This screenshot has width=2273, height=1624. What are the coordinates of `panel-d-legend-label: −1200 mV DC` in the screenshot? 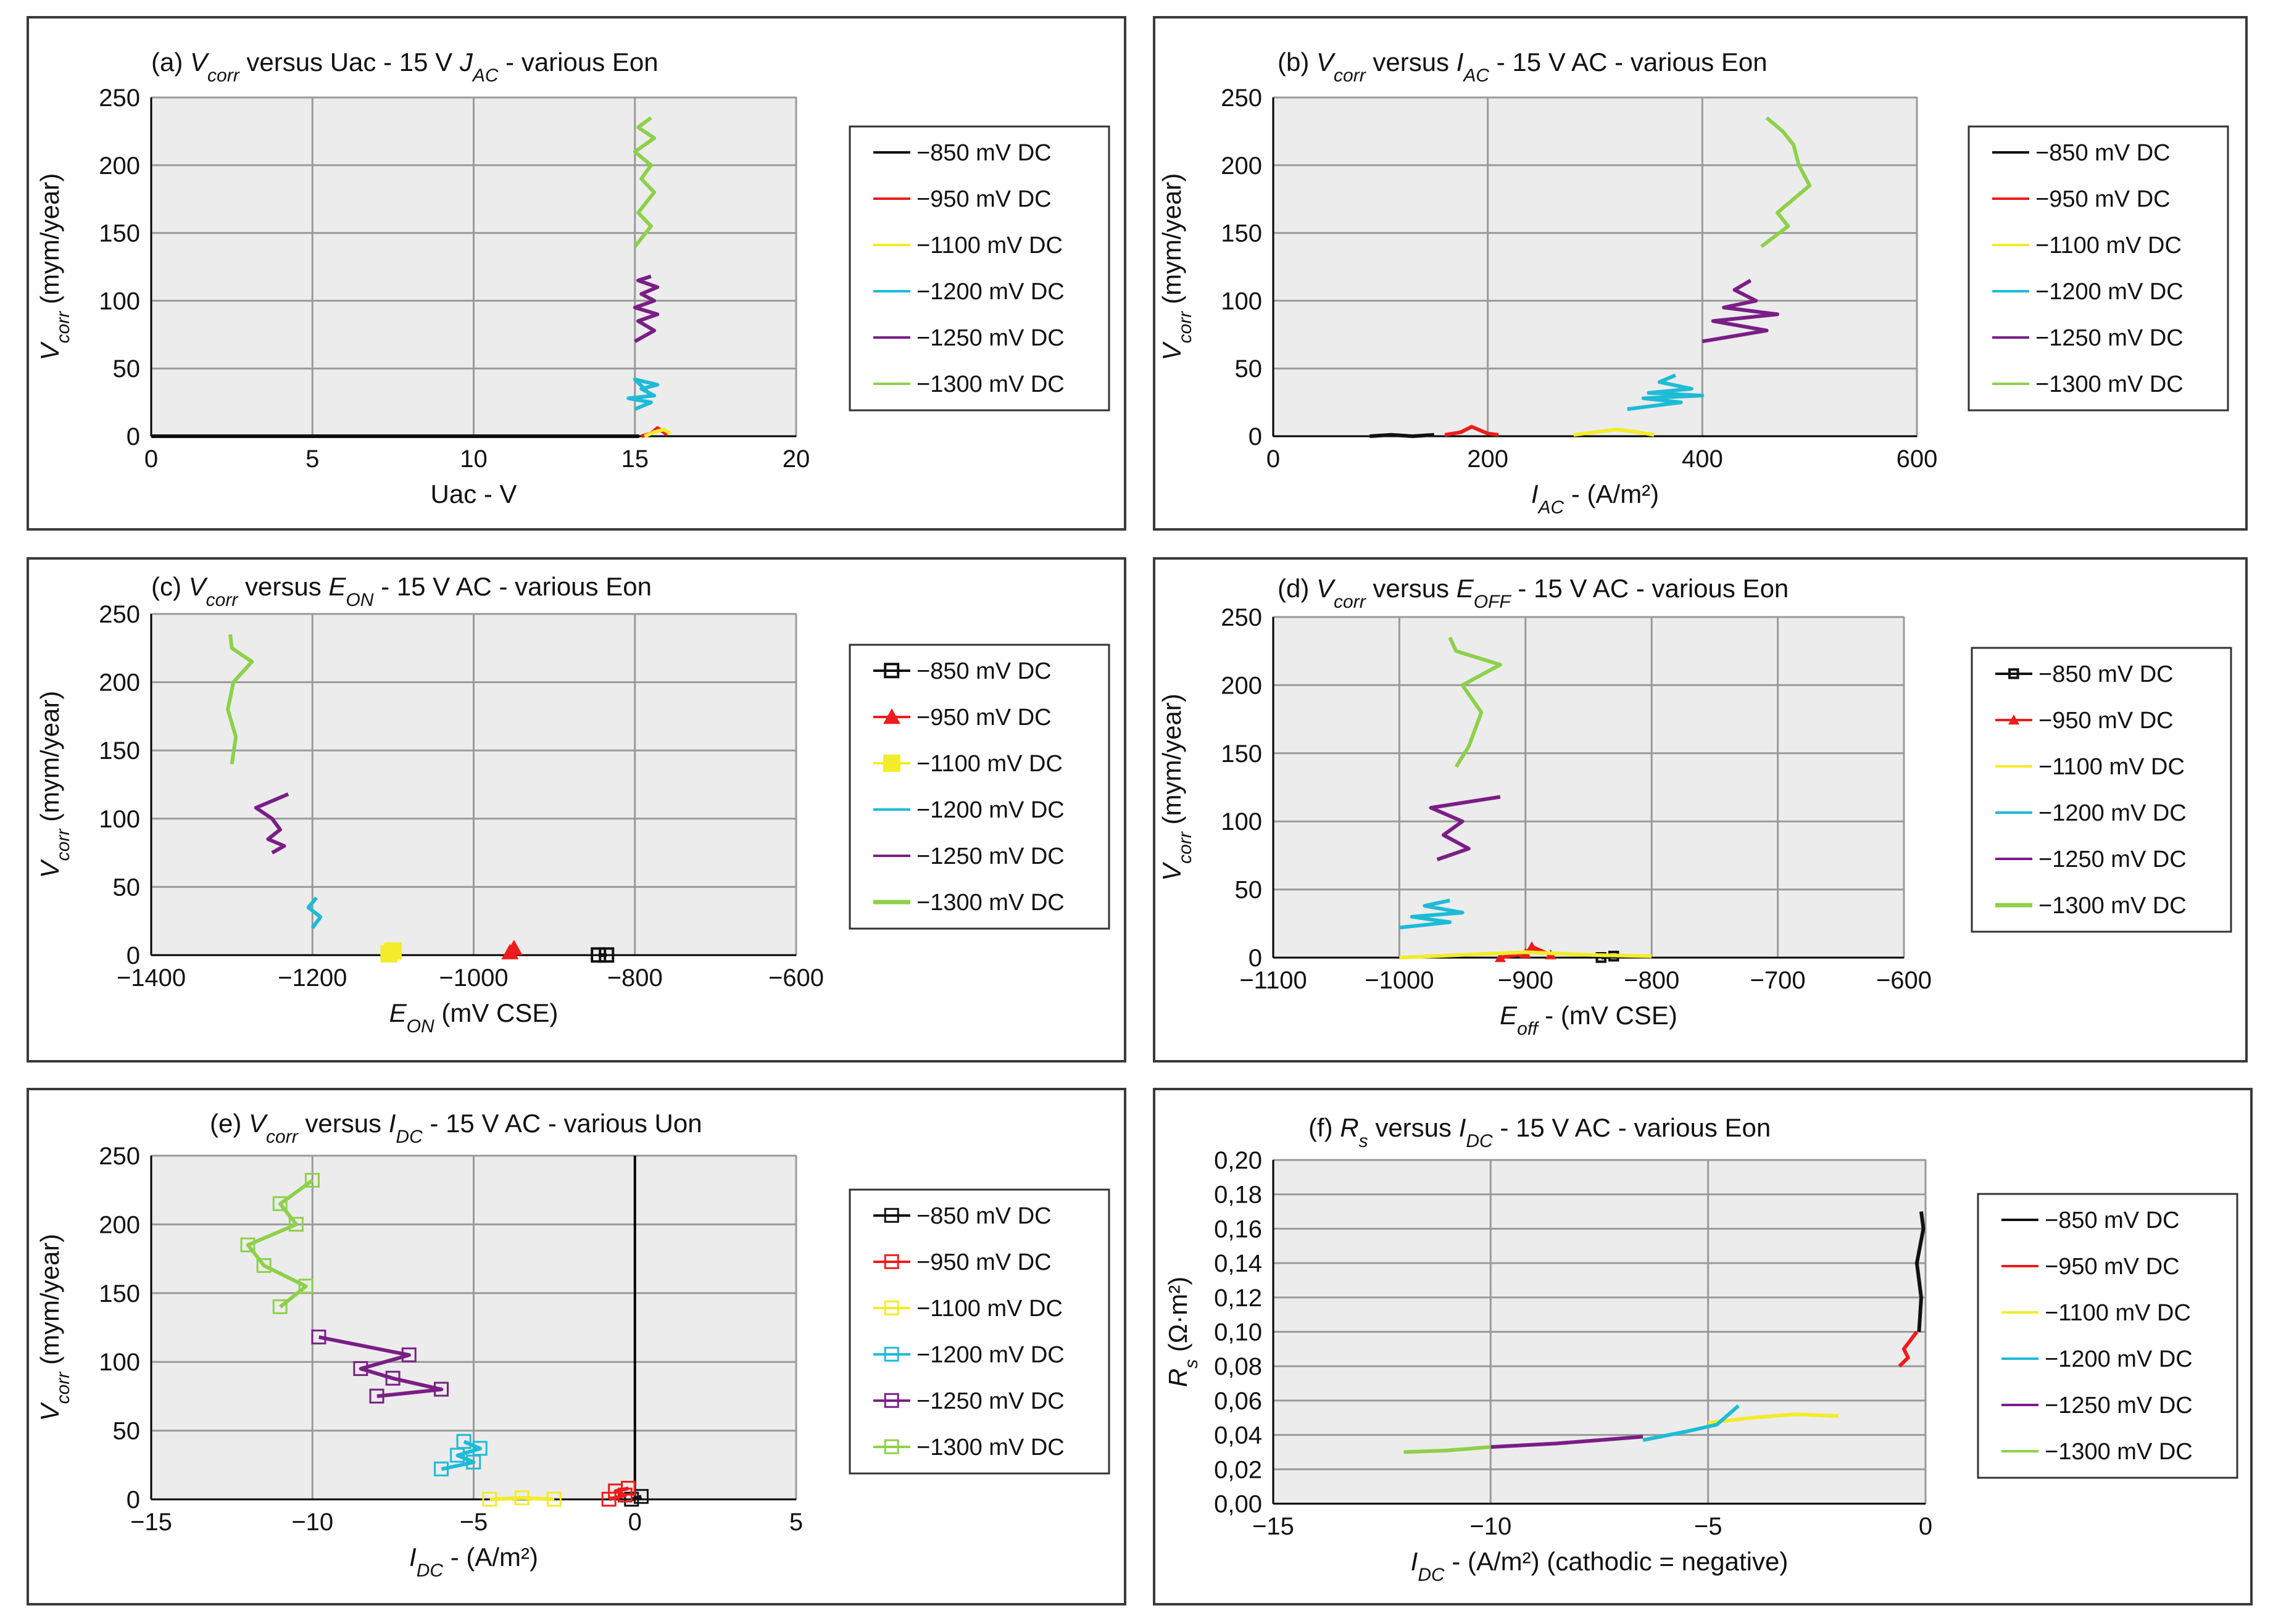 It's located at (2112, 813).